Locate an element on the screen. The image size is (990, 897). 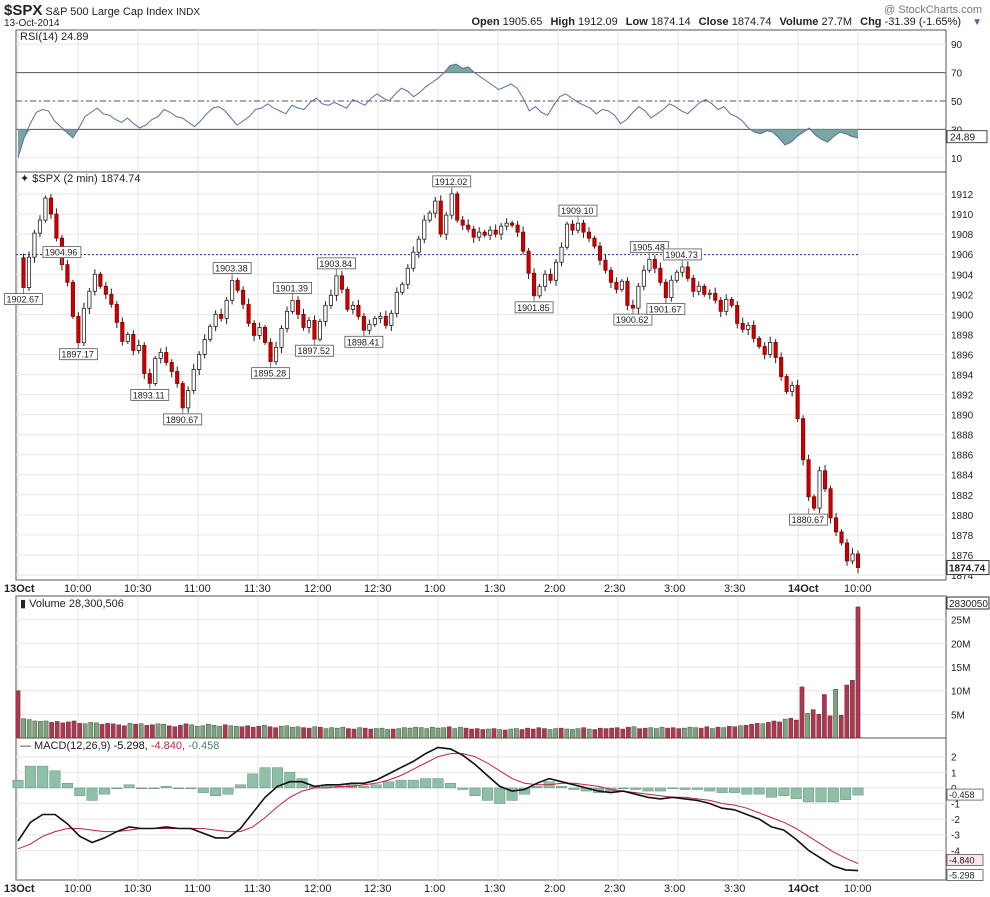
vol-y-tick: 25M is located at coordinates (960, 621).